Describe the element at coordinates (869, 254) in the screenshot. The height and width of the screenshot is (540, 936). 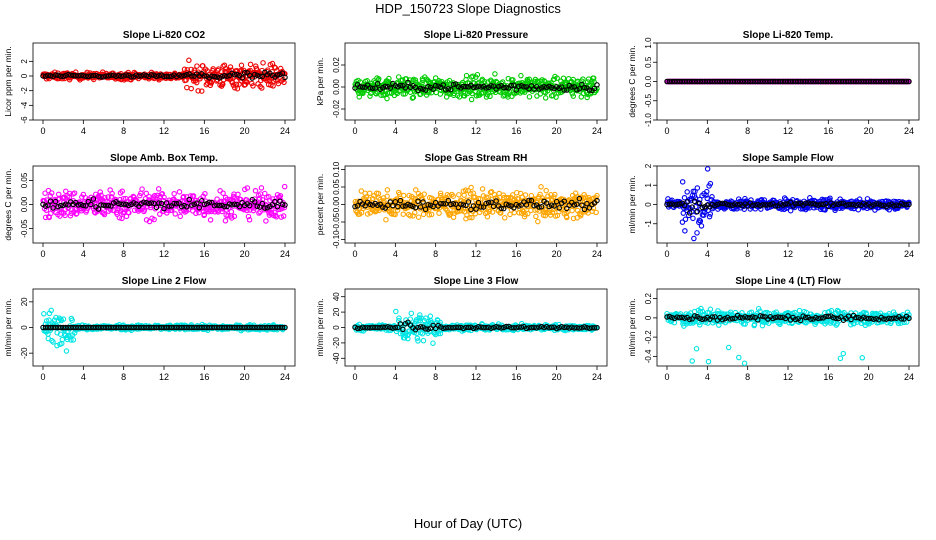
I see `x-tick-label: 20` at that location.